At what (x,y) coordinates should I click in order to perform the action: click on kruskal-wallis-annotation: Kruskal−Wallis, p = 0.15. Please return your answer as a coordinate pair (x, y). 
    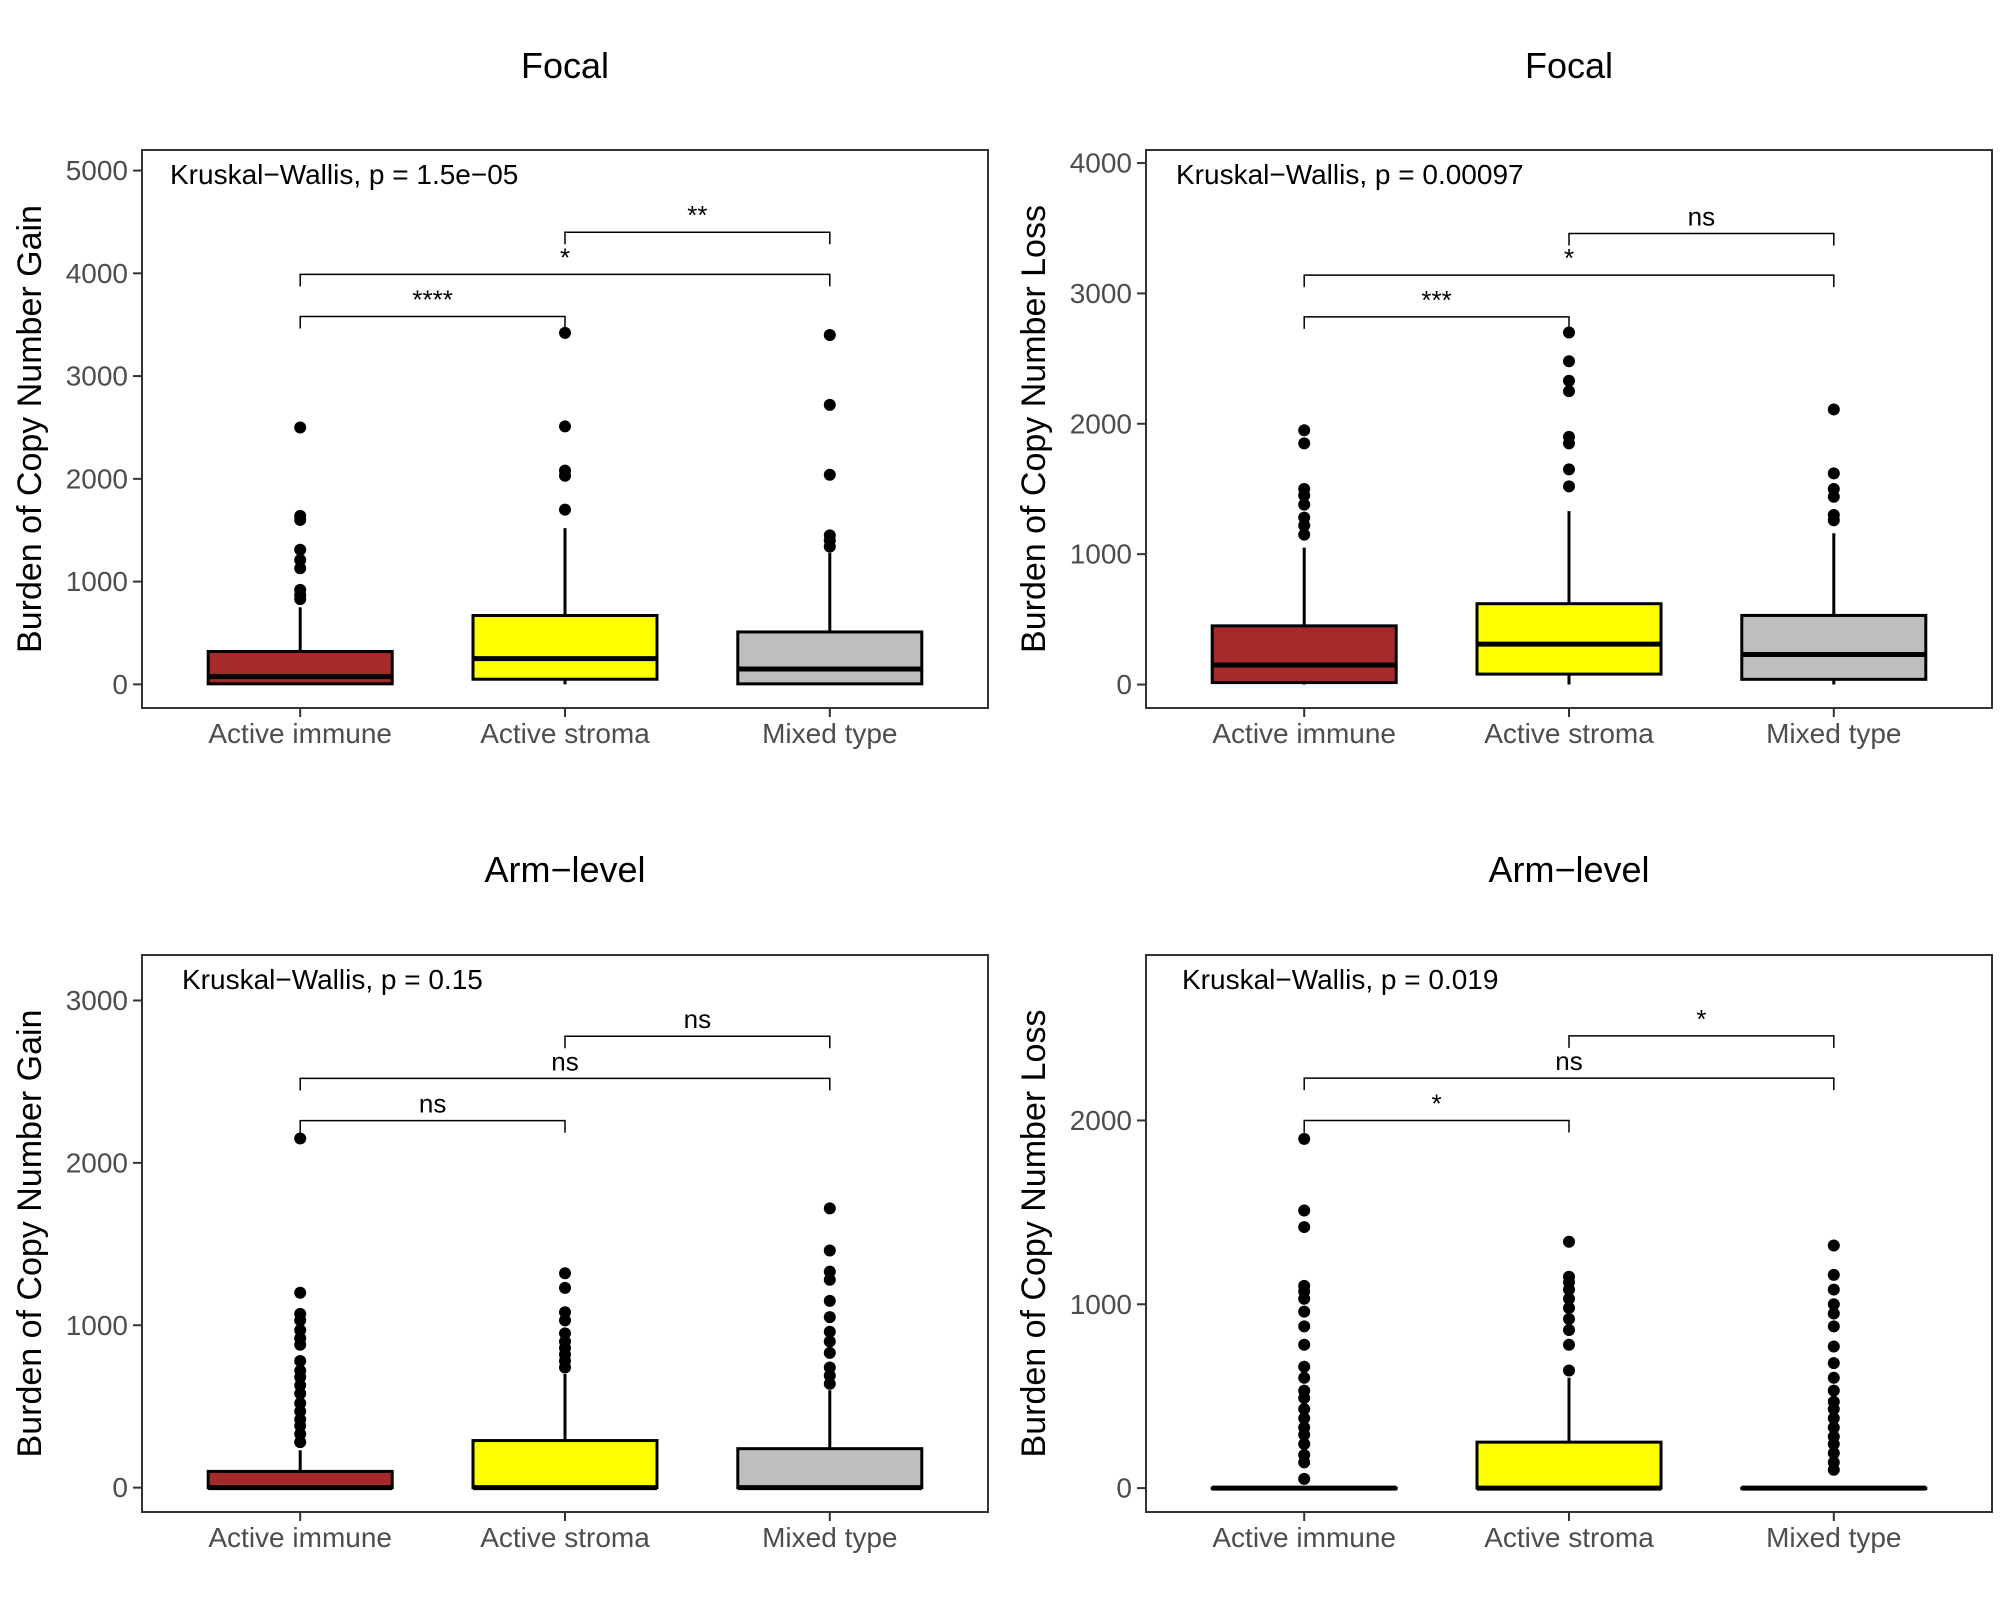
    Looking at the image, I should click on (332, 979).